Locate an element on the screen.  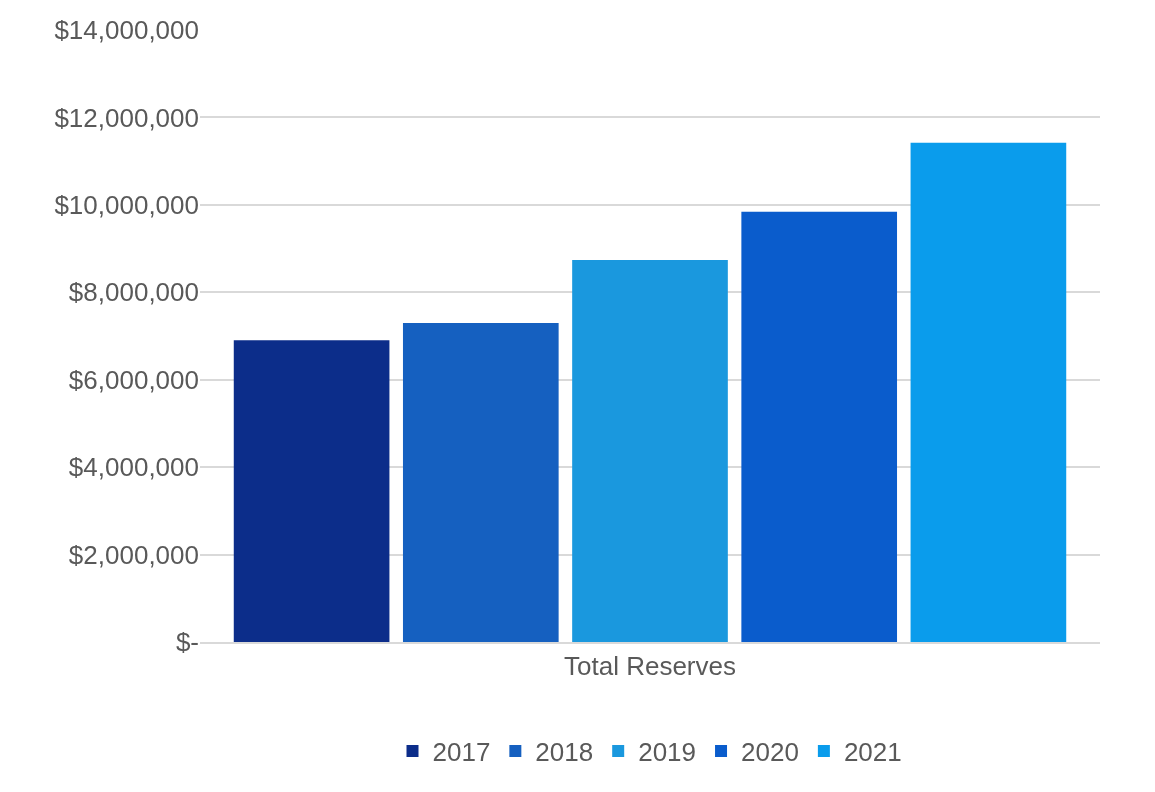
y-tick-label: $- is located at coordinates (187, 642).